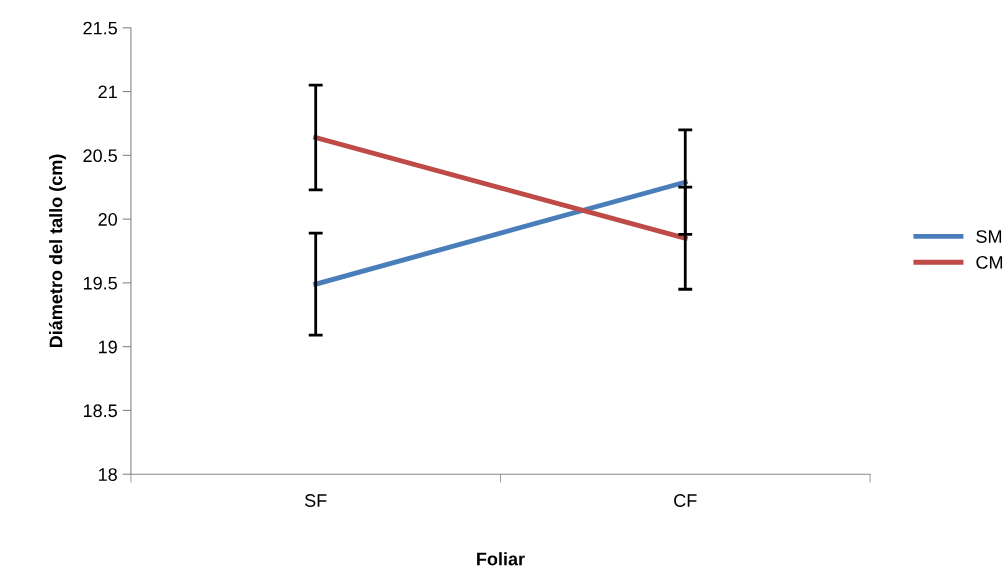 The height and width of the screenshot is (579, 1007). What do you see at coordinates (57, 251) in the screenshot?
I see `y-axis-title: Diámetro del tallo (cm)` at bounding box center [57, 251].